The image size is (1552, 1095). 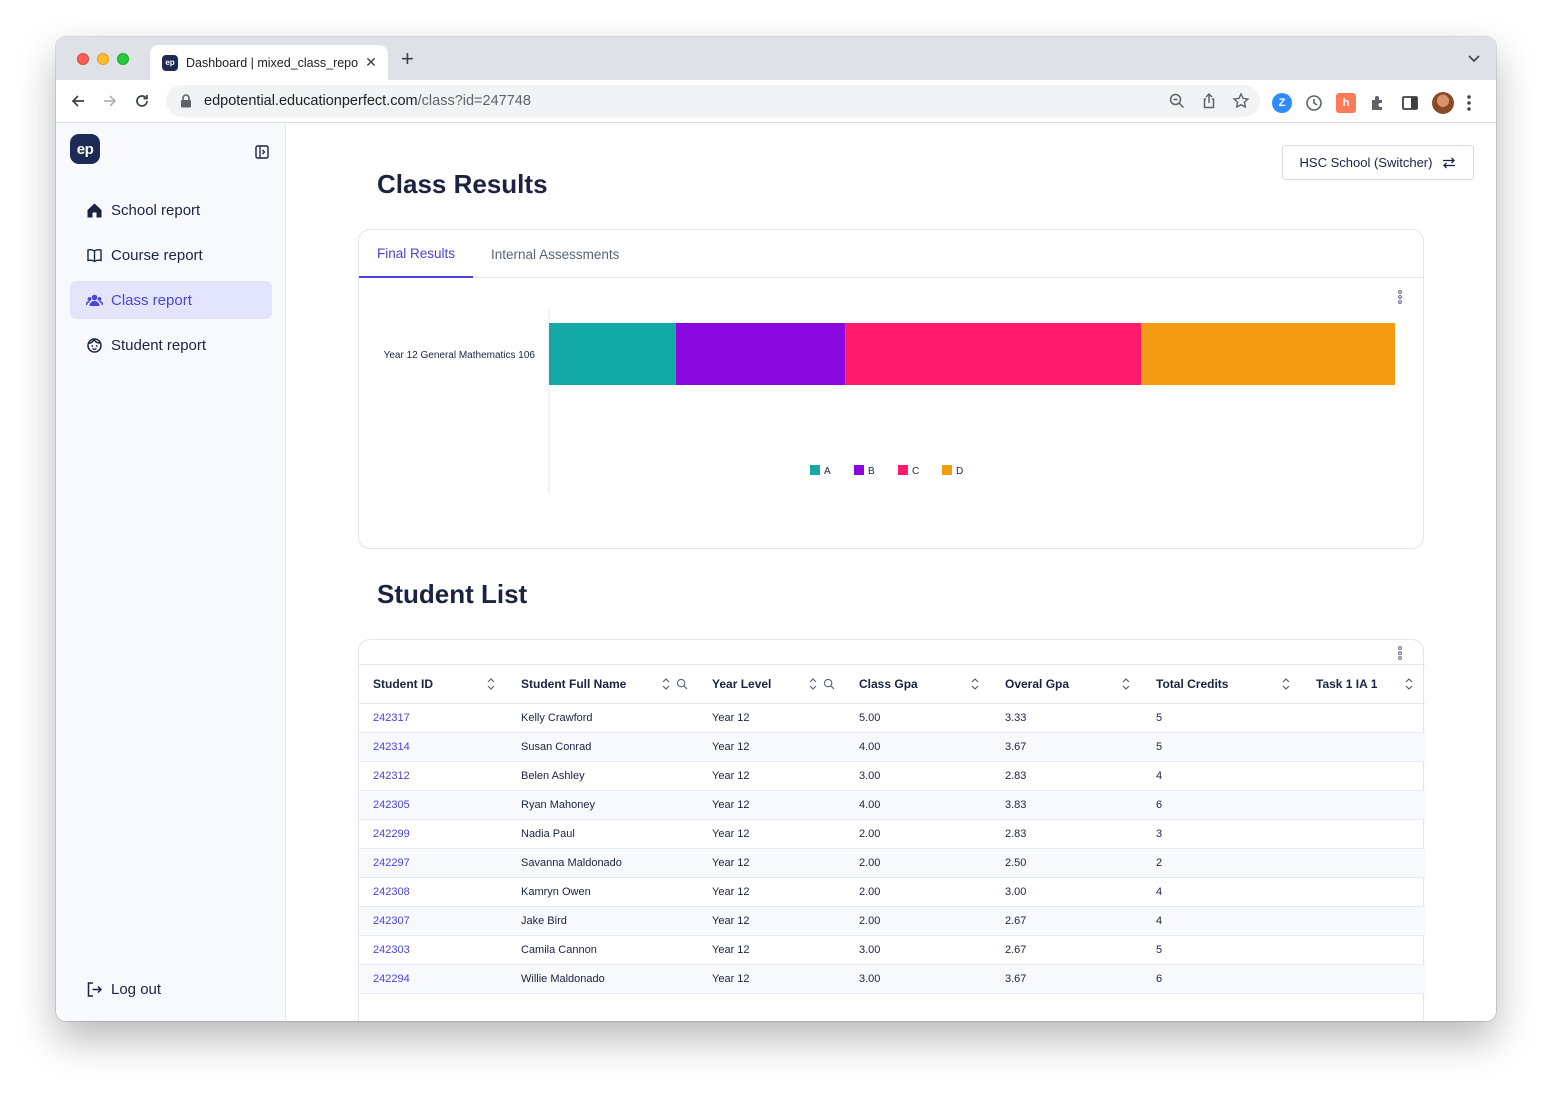 What do you see at coordinates (416, 254) in the screenshot?
I see `tab-final-results: Final Results` at bounding box center [416, 254].